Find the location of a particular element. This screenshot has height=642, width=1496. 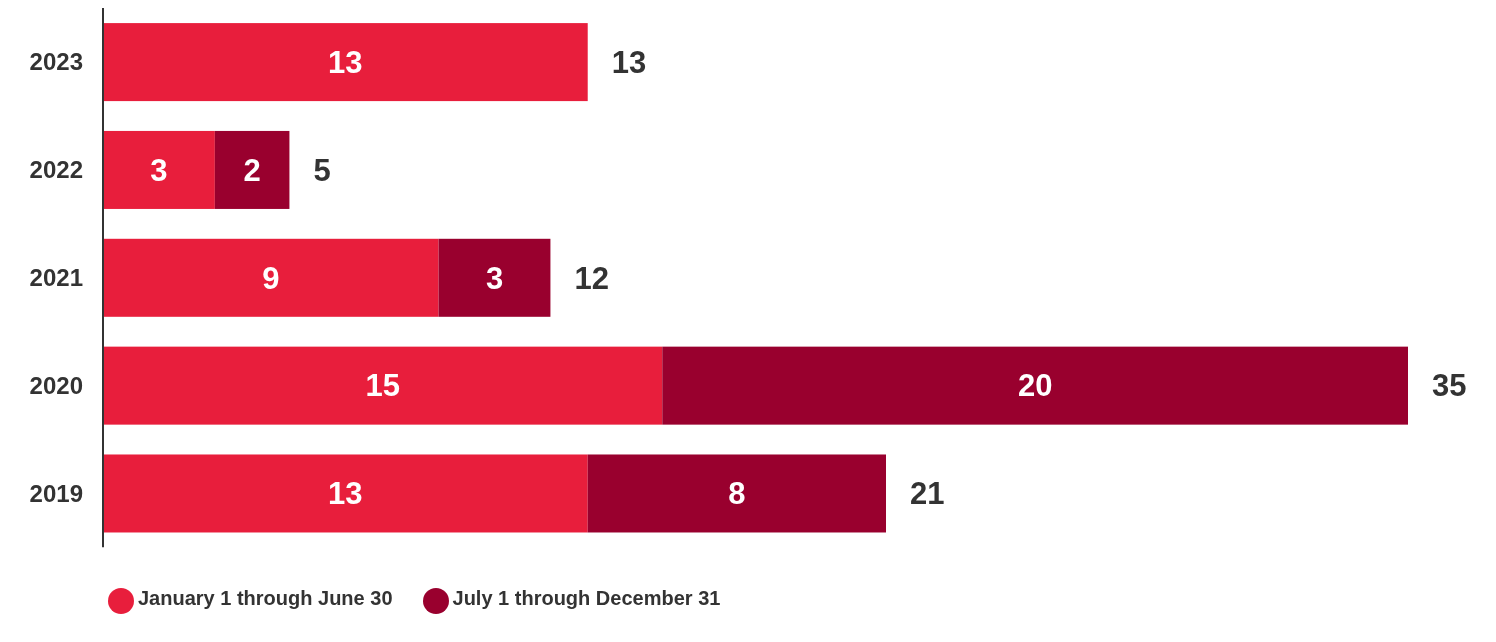

data-label: 2 is located at coordinates (252, 170).